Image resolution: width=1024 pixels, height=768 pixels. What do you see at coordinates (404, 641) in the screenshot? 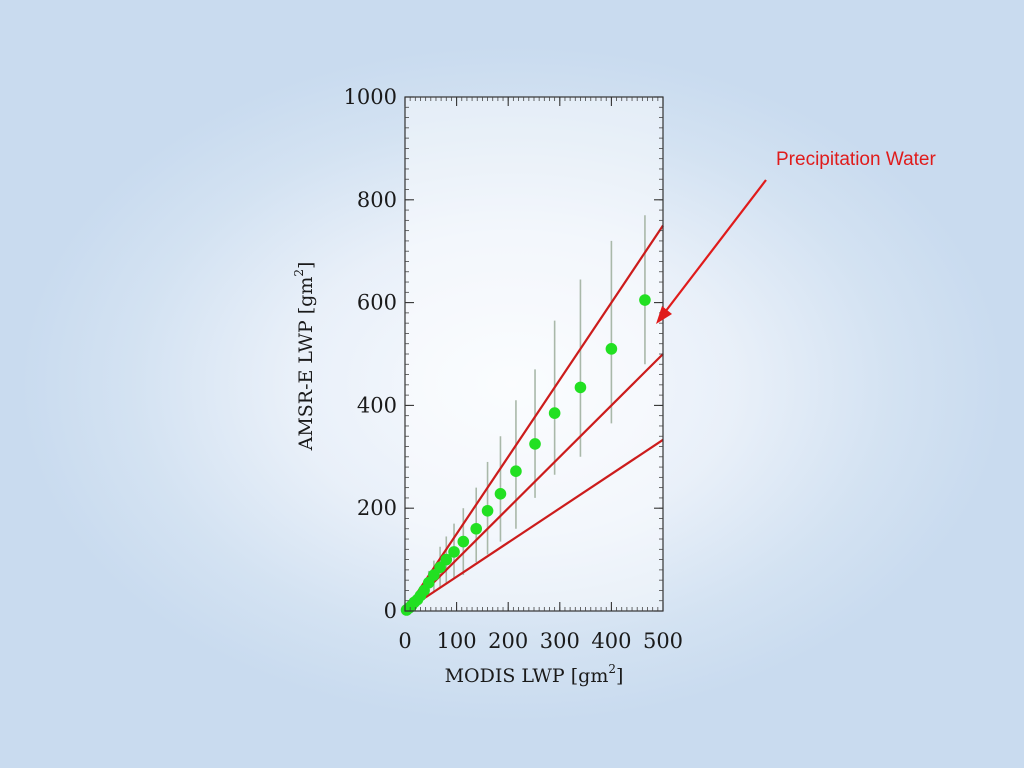
I see `x-tick-label: 0` at bounding box center [404, 641].